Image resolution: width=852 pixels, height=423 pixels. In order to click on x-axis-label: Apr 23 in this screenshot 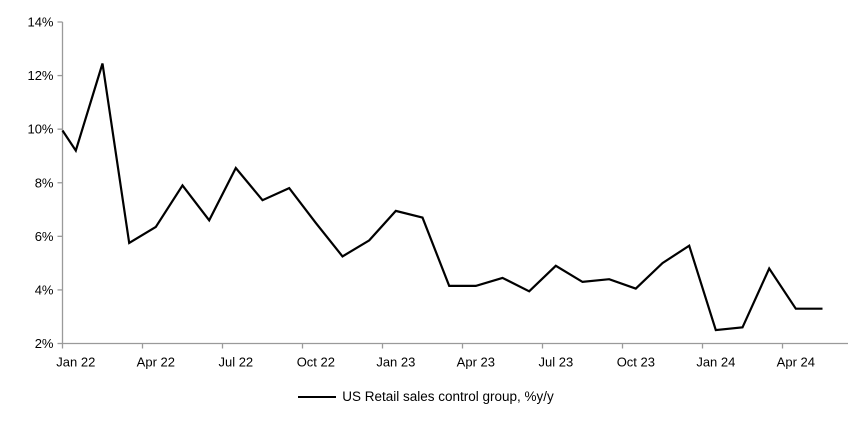, I will do `click(476, 362)`.